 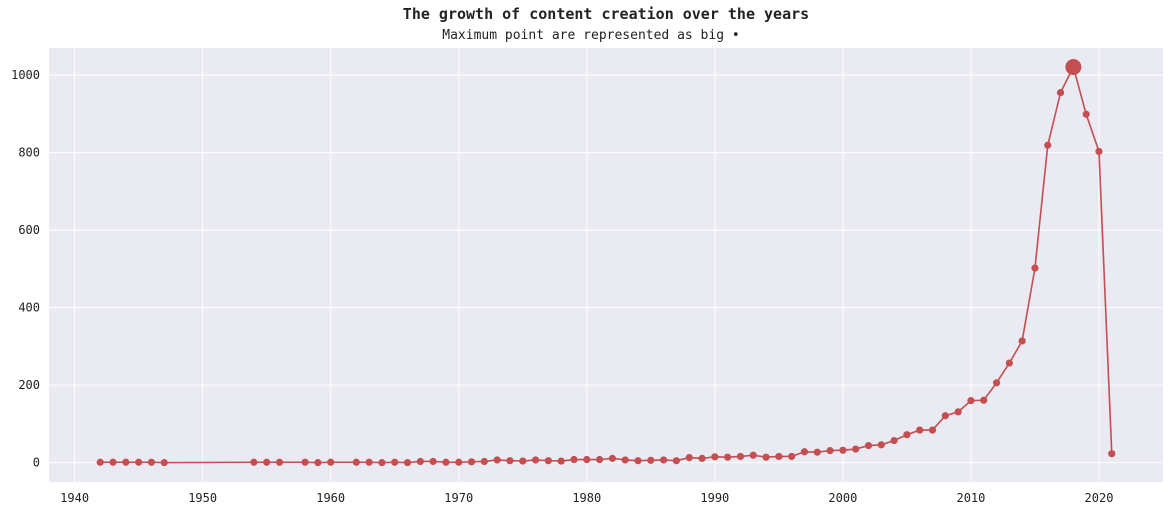 I want to click on y-tick-label: 0, so click(x=36, y=463).